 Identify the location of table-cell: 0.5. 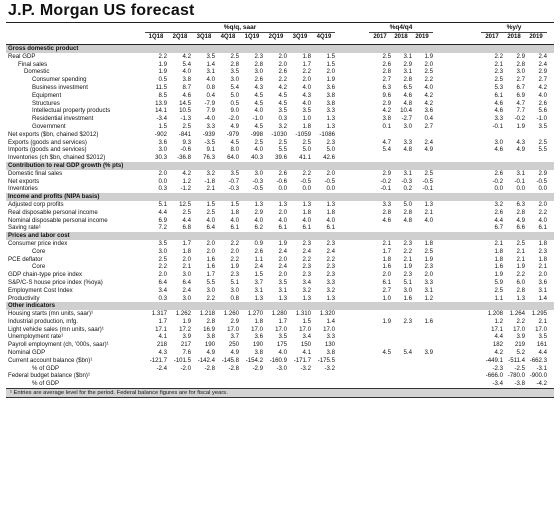
(162, 80).